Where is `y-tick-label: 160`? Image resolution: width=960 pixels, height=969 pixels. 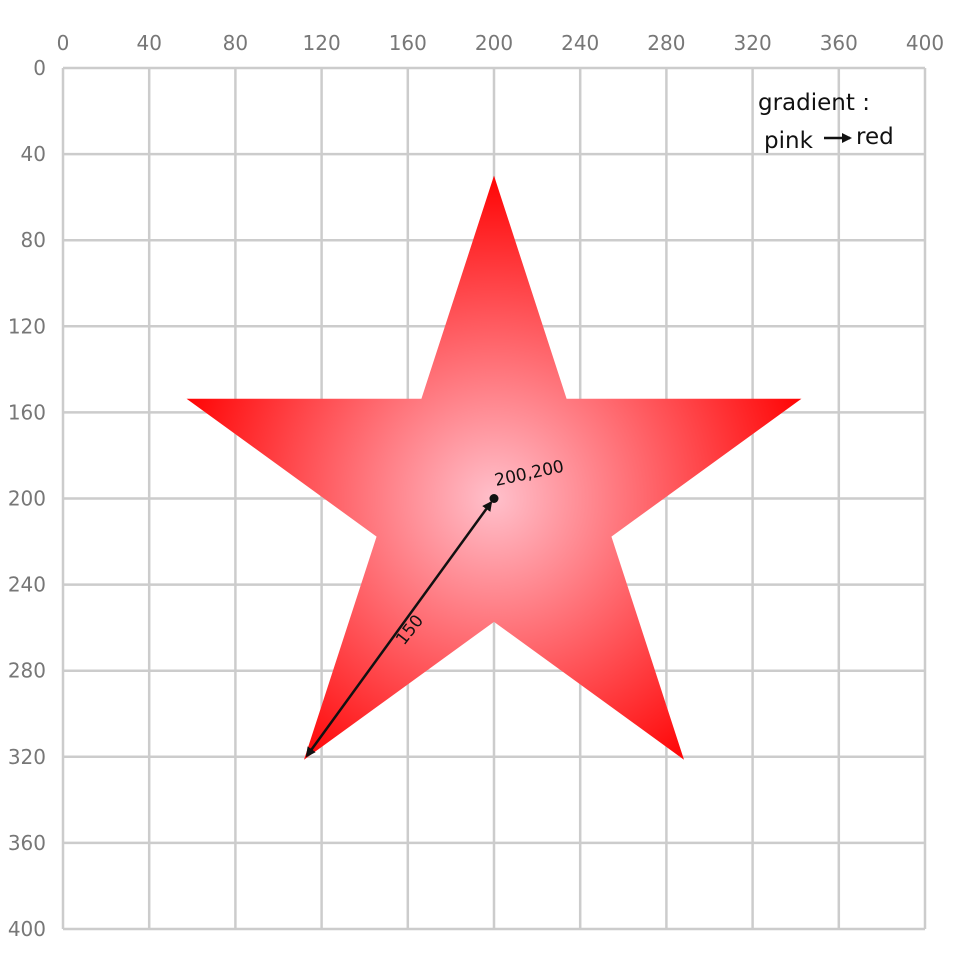 y-tick-label: 160 is located at coordinates (27, 412).